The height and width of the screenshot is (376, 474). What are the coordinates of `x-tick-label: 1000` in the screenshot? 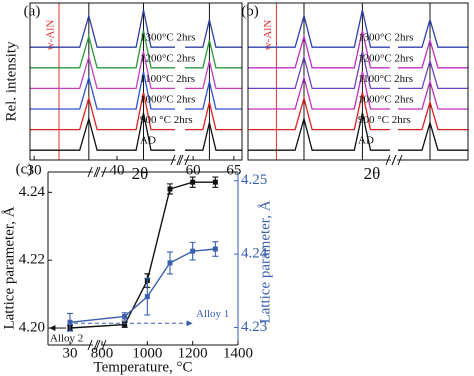 It's located at (147, 353).